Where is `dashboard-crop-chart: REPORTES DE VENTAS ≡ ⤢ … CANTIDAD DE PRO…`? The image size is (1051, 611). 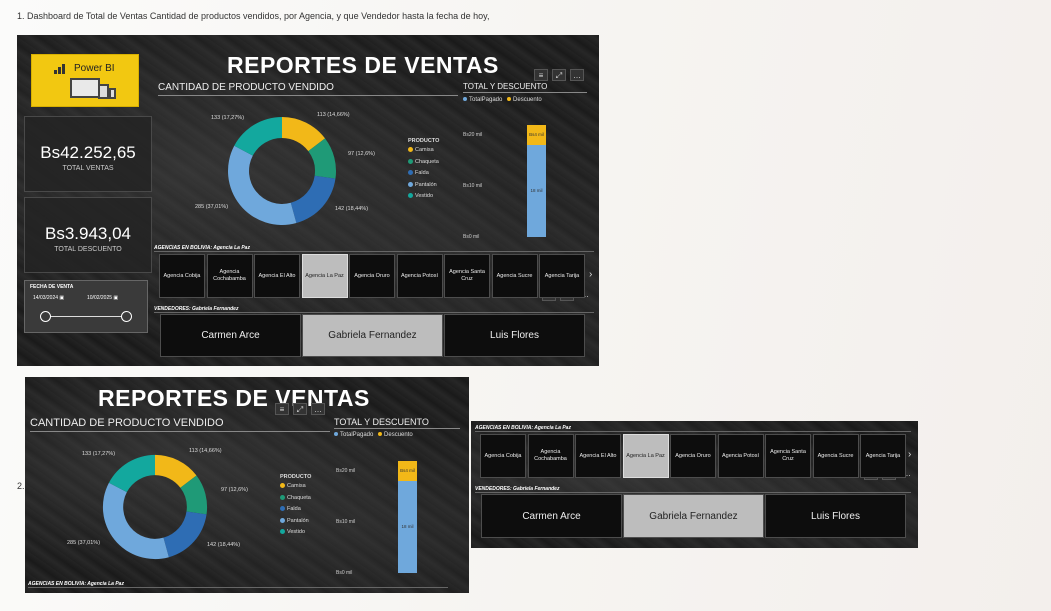
dashboard-crop-chart: REPORTES DE VENTAS ≡ ⤢ … CANTIDAD DE PRO… is located at coordinates (247, 485).